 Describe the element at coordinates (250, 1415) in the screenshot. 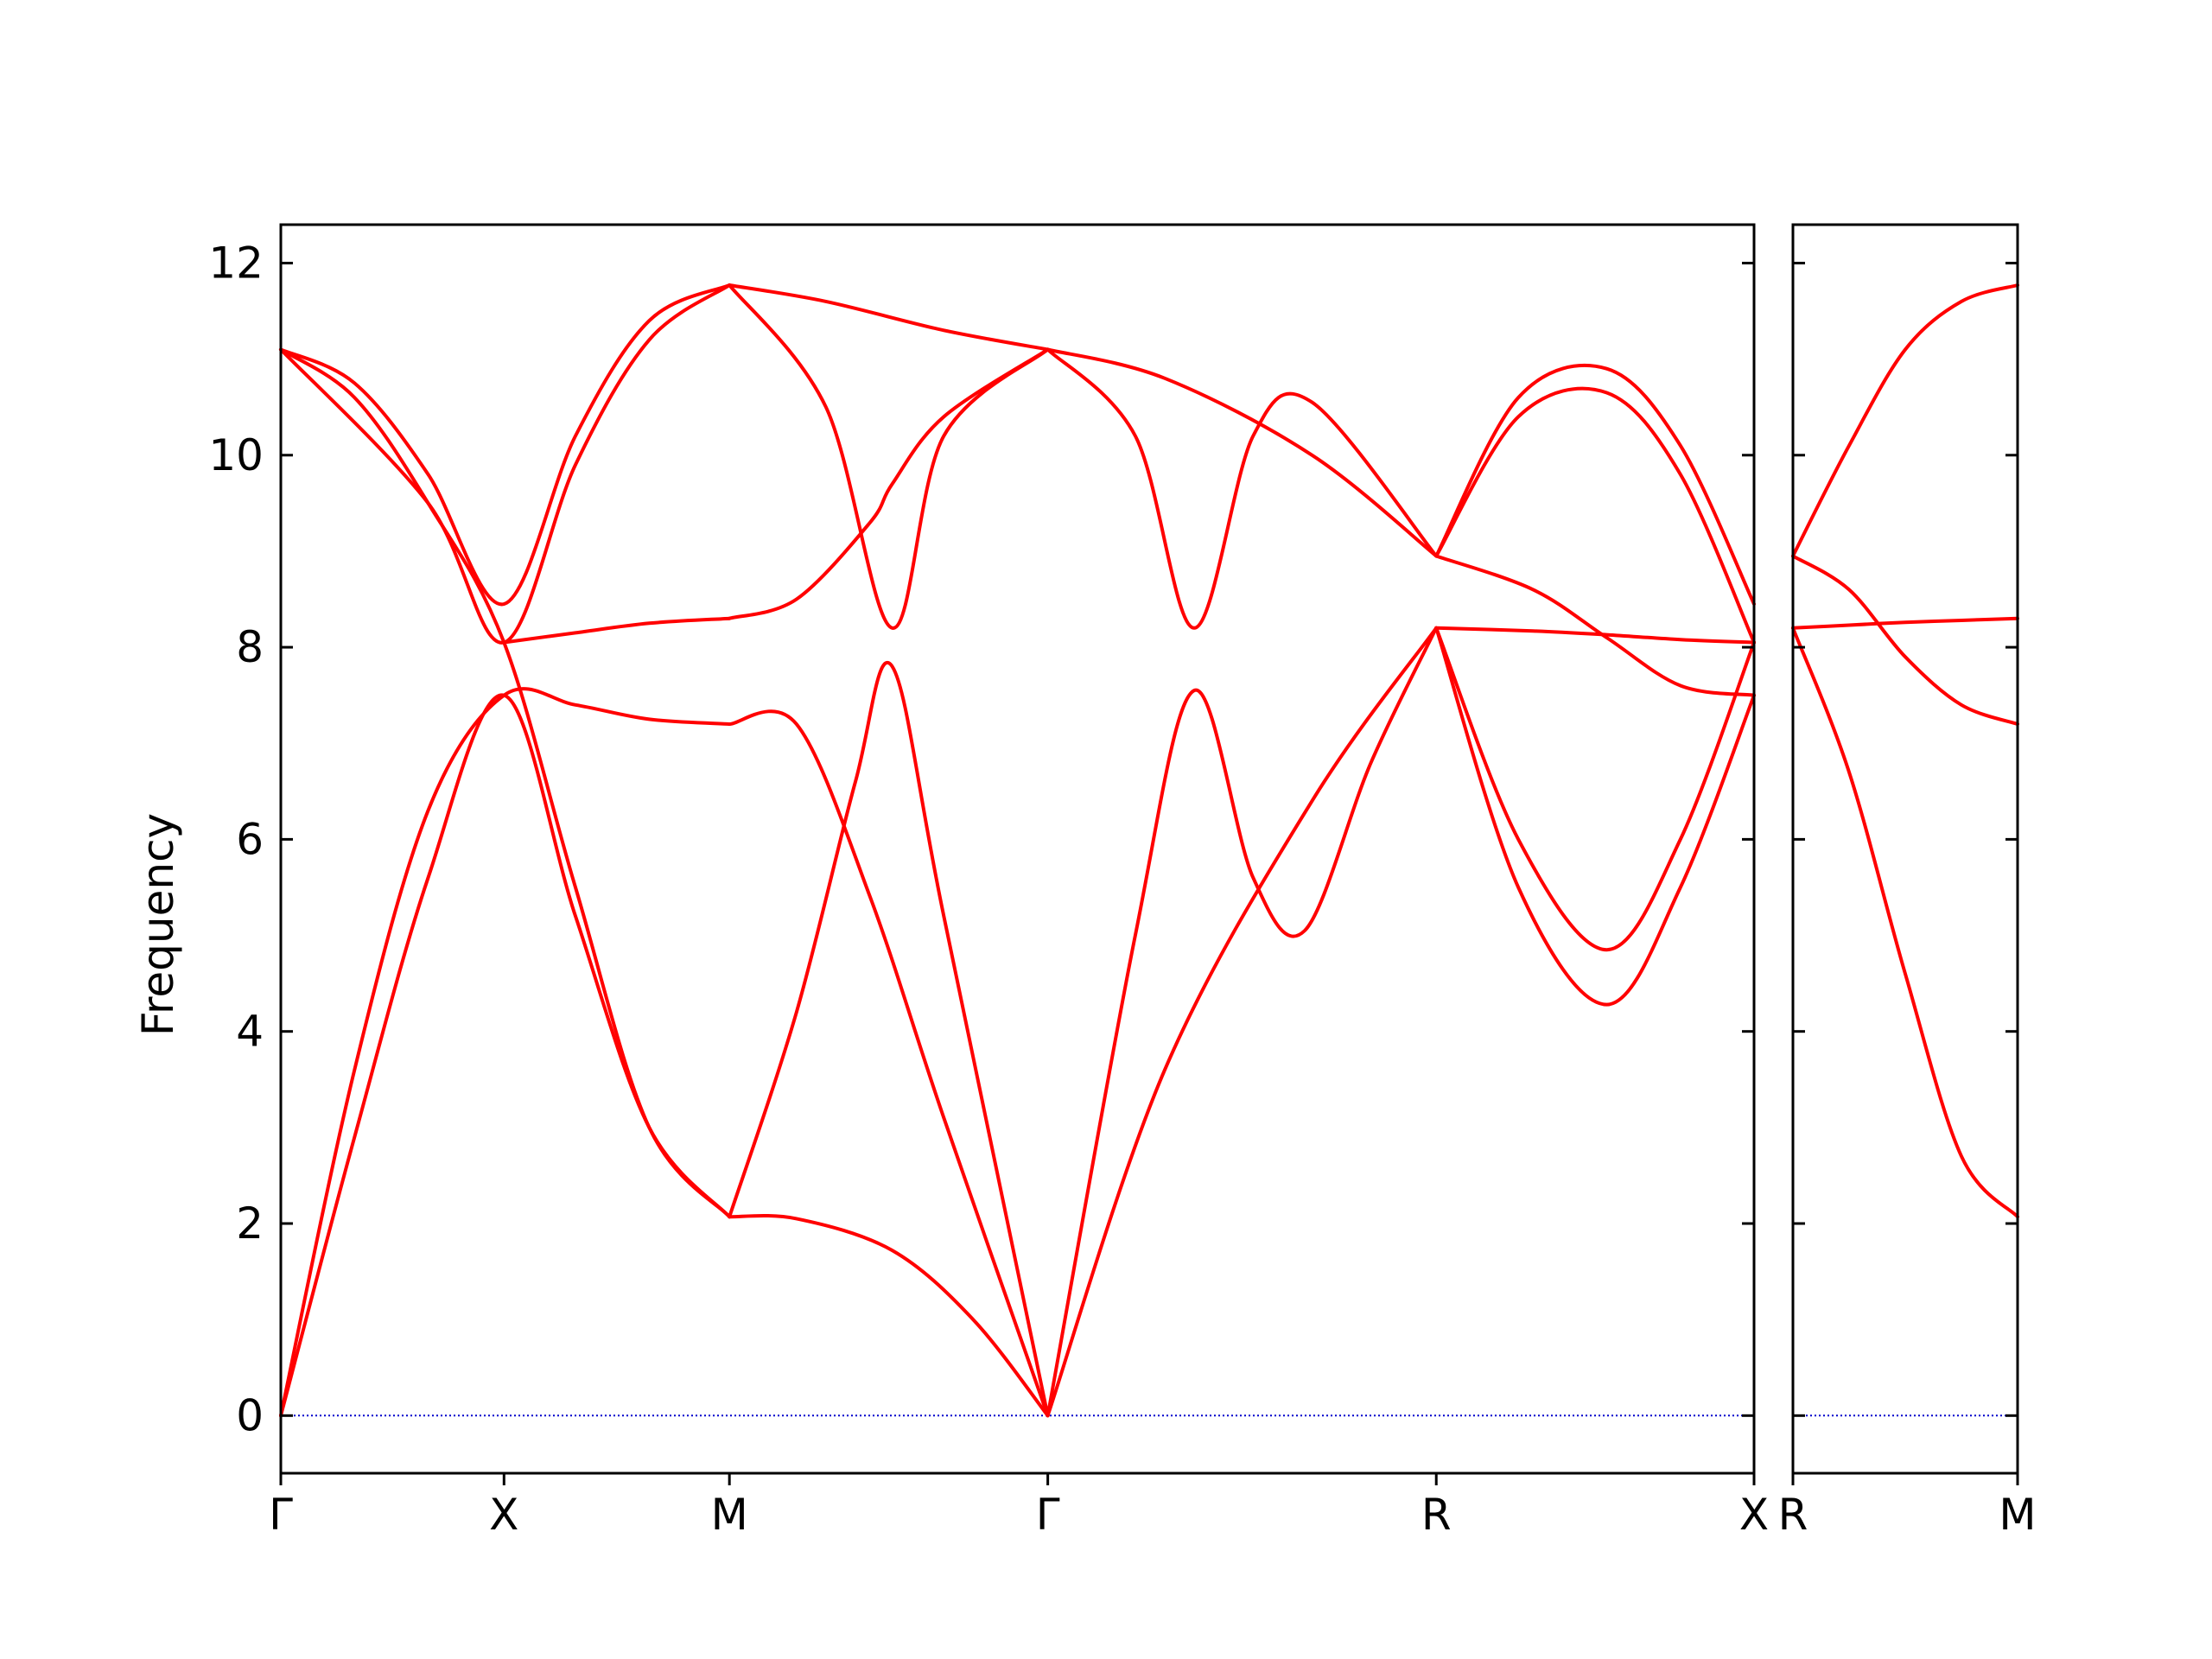

I see `y-tick-label: 0` at that location.